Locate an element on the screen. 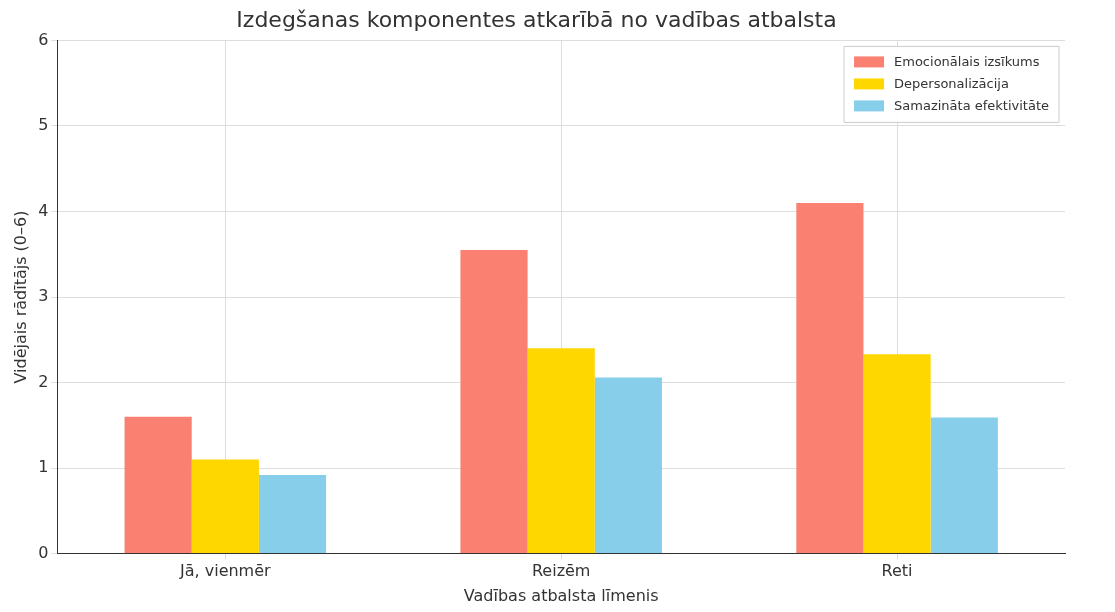  y-axis-title: Vidējais rādītājs (0–6) is located at coordinates (20, 297).